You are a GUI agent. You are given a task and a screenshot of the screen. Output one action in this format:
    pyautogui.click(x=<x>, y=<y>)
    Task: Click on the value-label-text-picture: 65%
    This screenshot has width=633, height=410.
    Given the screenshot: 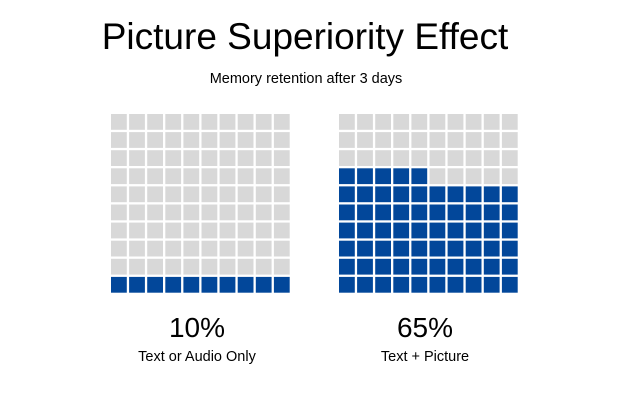 What is the action you would take?
    pyautogui.click(x=425, y=327)
    